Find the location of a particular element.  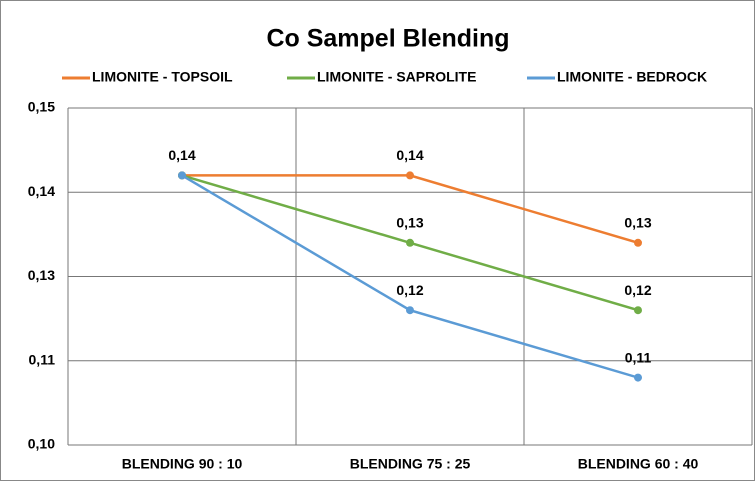

chart-title: Co Sampel Blending is located at coordinates (387, 39).